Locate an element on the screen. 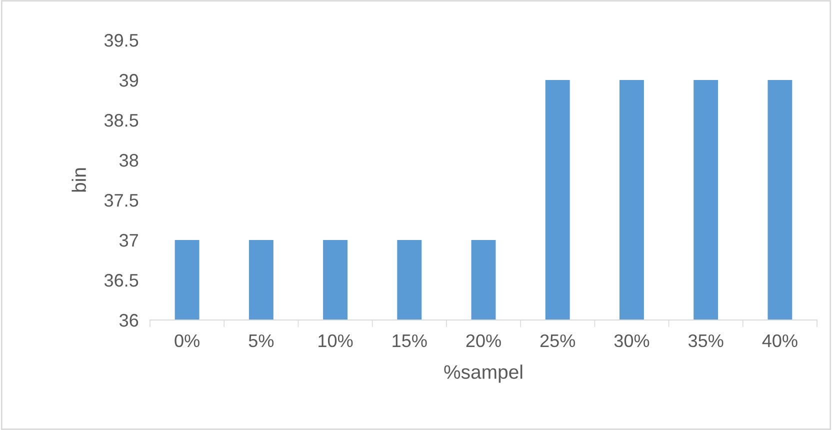 This screenshot has width=832, height=430. x-tick-label: 40% is located at coordinates (780, 341).